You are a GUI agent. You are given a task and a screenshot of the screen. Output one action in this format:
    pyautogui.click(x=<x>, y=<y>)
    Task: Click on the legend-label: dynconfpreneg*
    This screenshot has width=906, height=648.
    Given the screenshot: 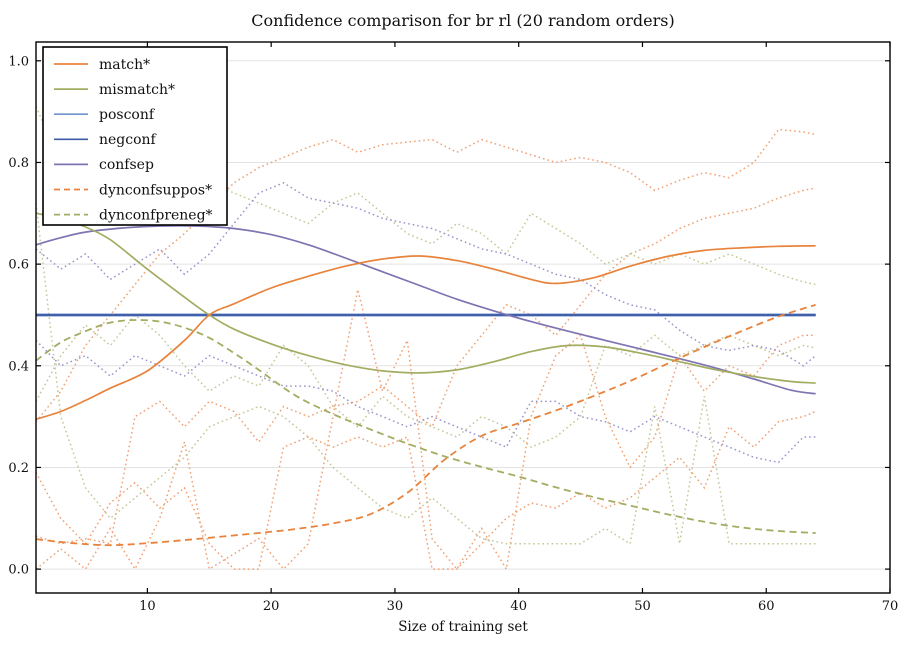 What is the action you would take?
    pyautogui.click(x=156, y=215)
    